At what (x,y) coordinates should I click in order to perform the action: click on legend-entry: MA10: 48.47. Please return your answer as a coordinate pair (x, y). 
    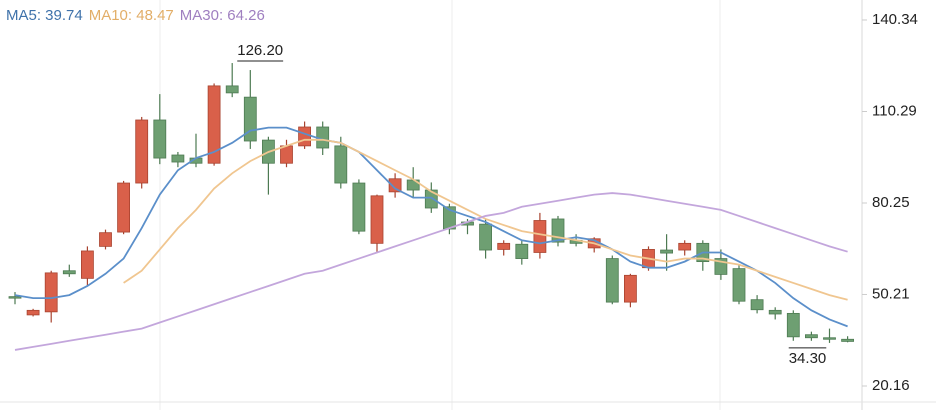
    Looking at the image, I should click on (131, 15).